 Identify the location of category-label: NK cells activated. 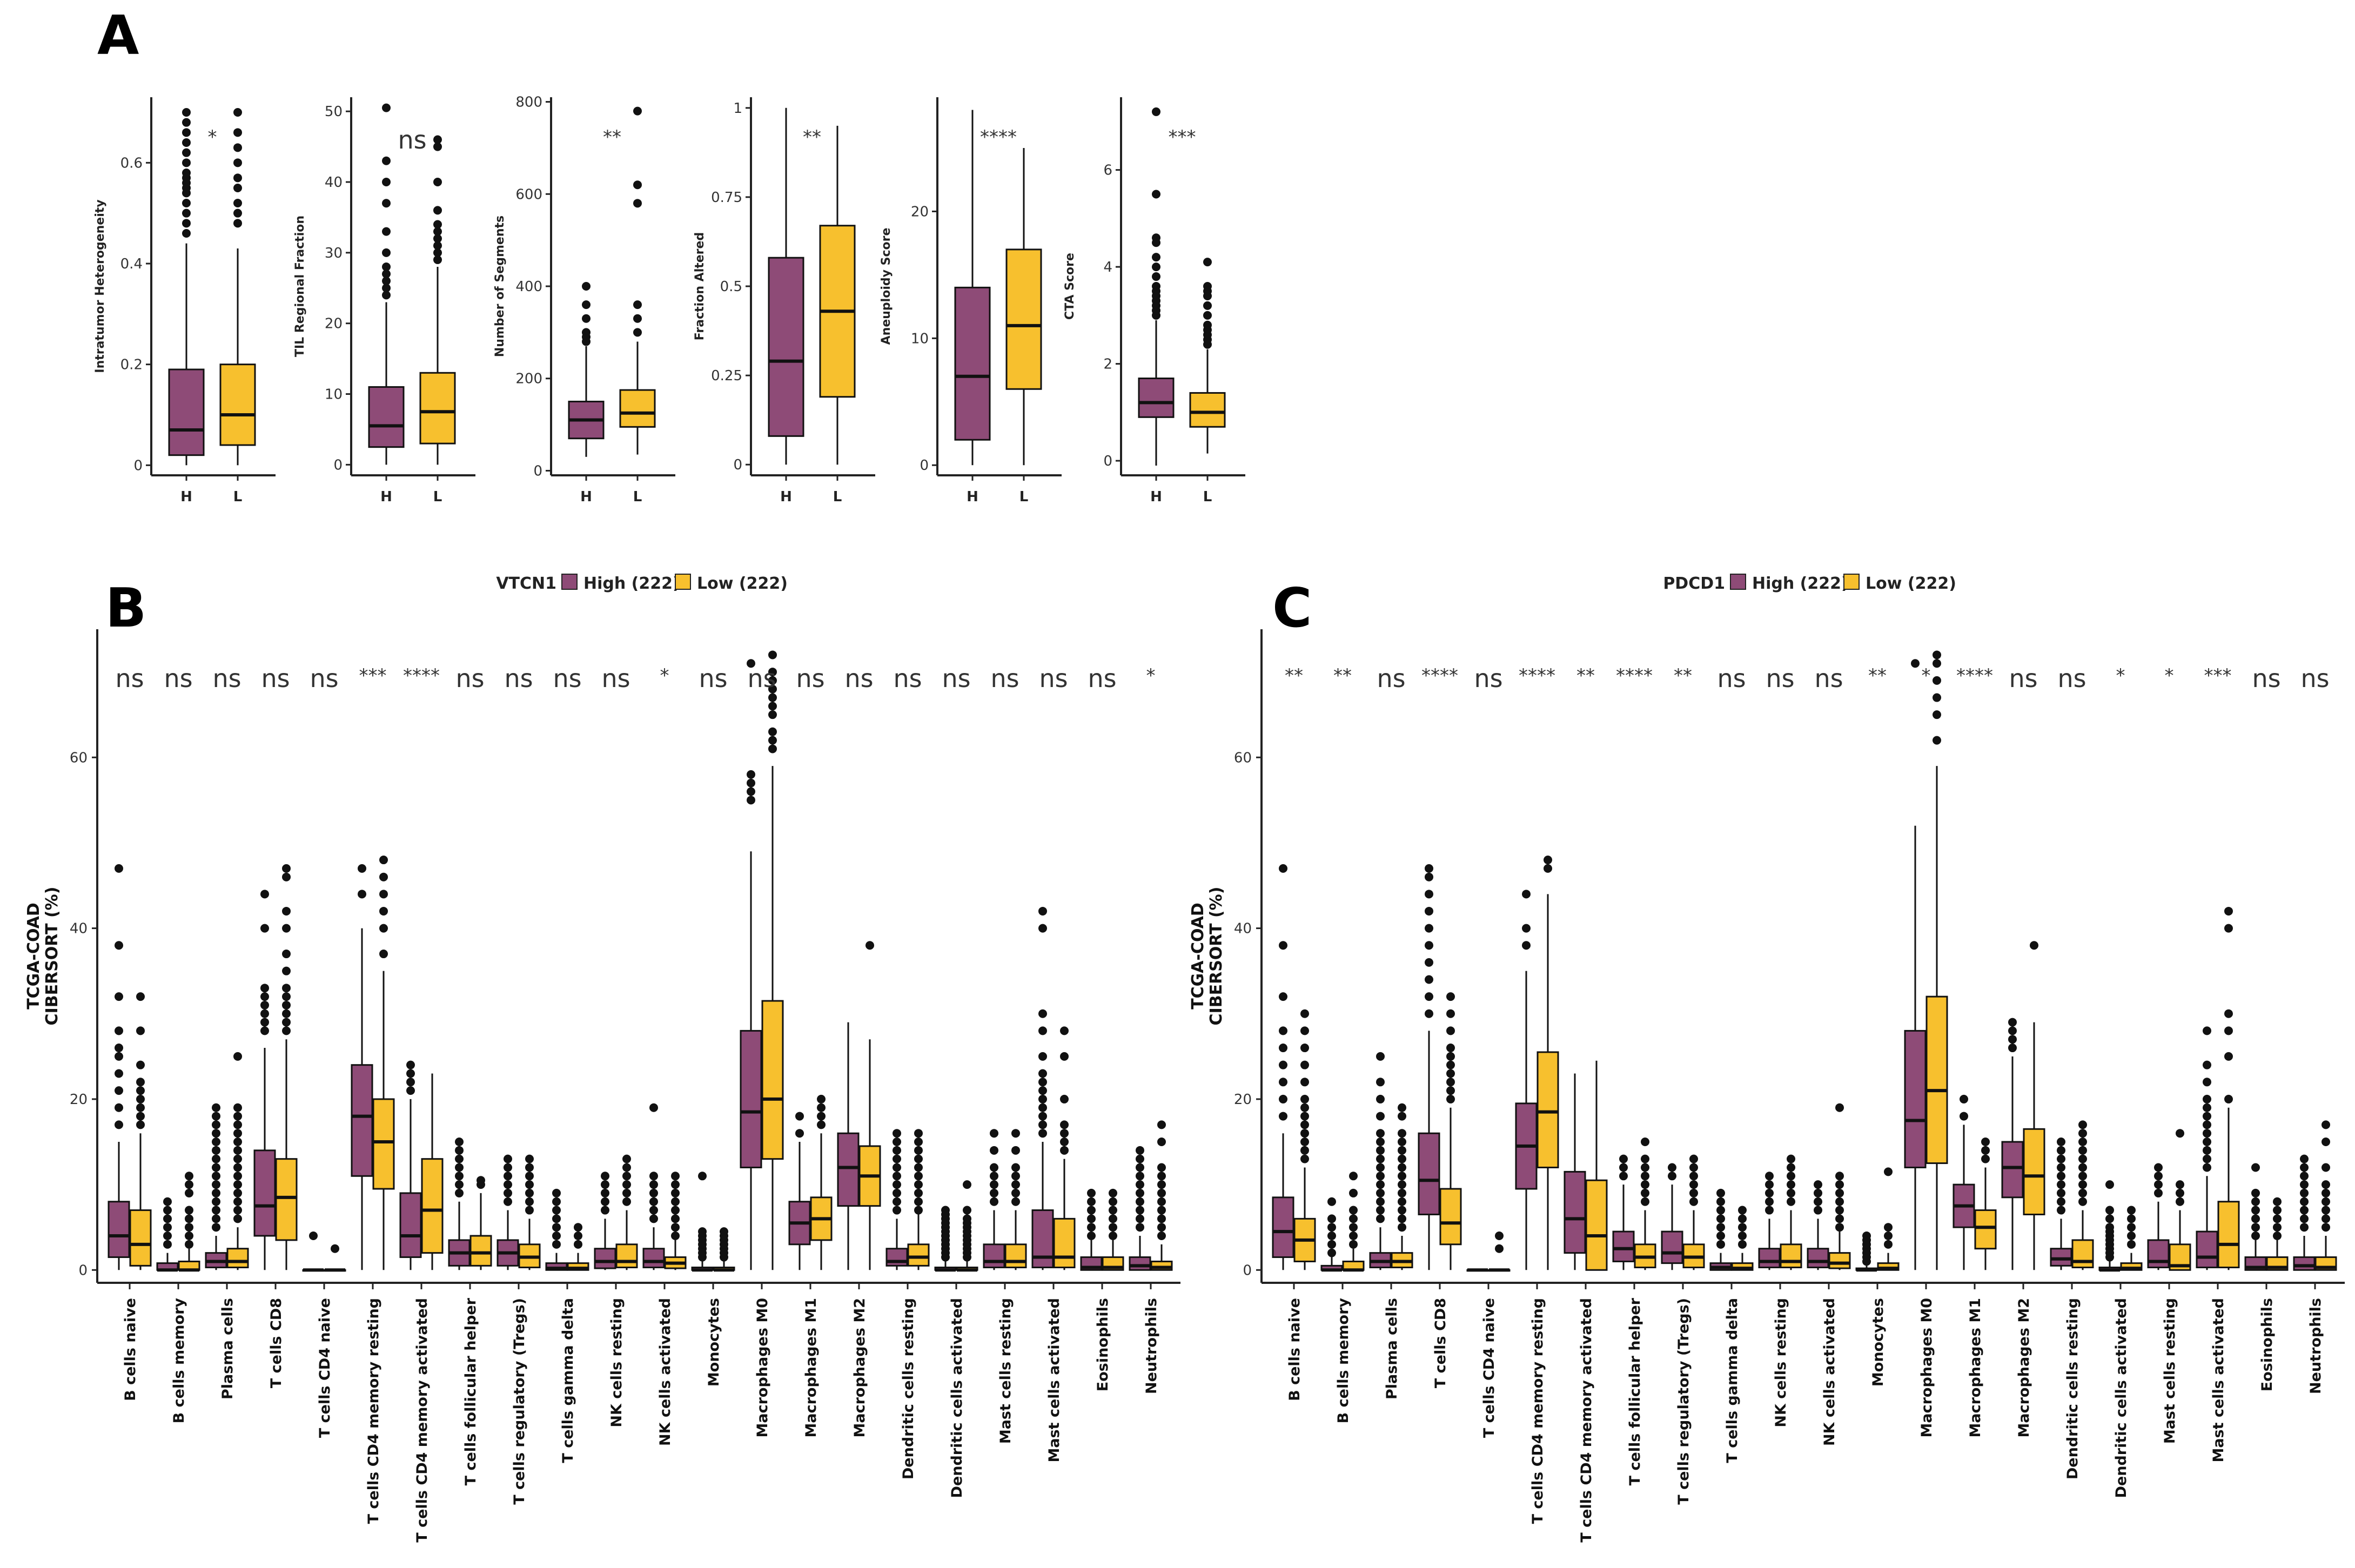
(666, 1372).